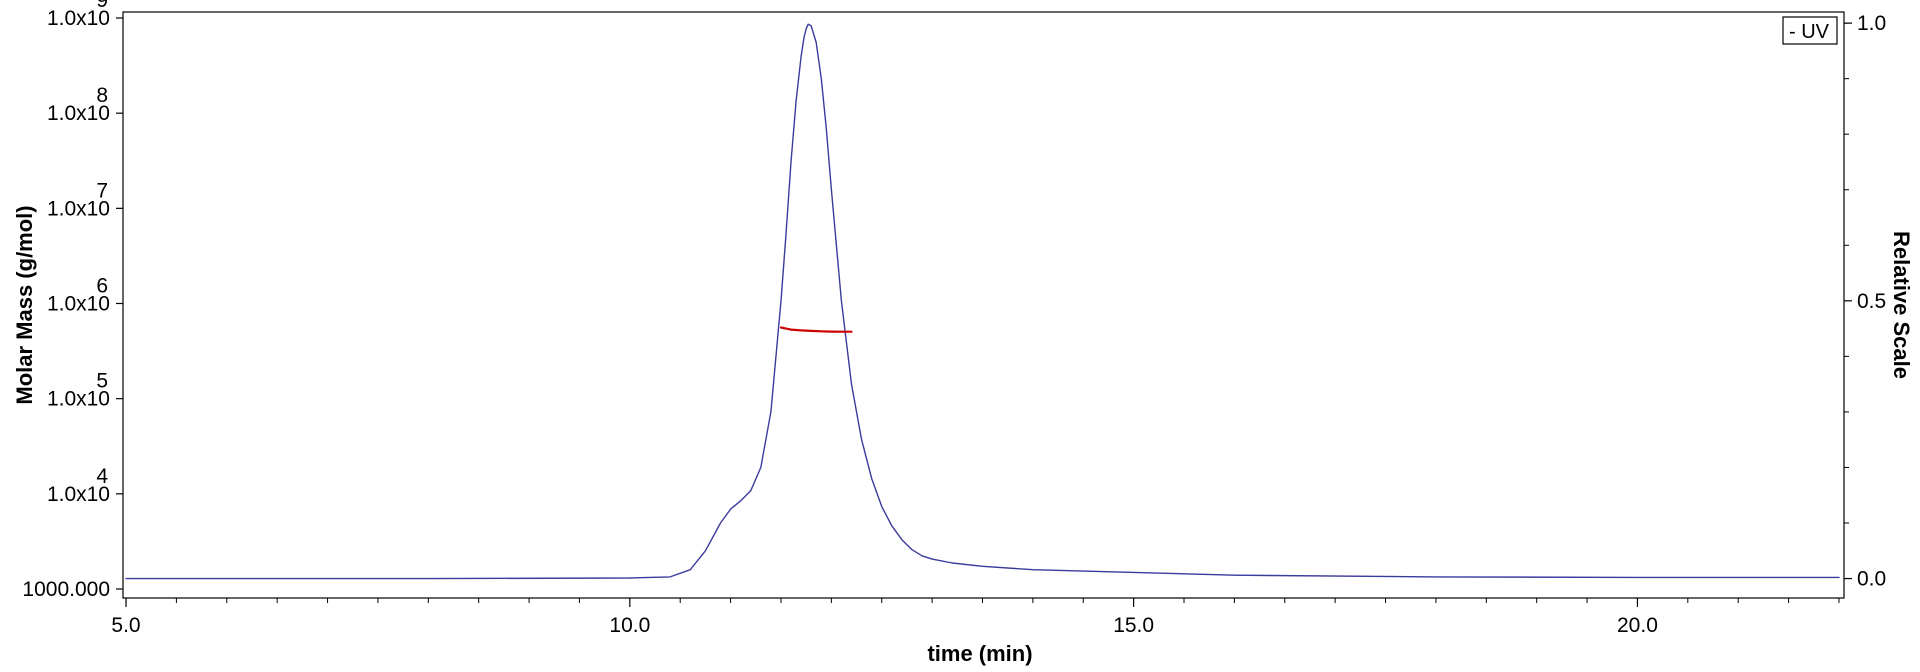 The image size is (1920, 672). I want to click on y-right-tick-label: 0.5, so click(1871, 301).